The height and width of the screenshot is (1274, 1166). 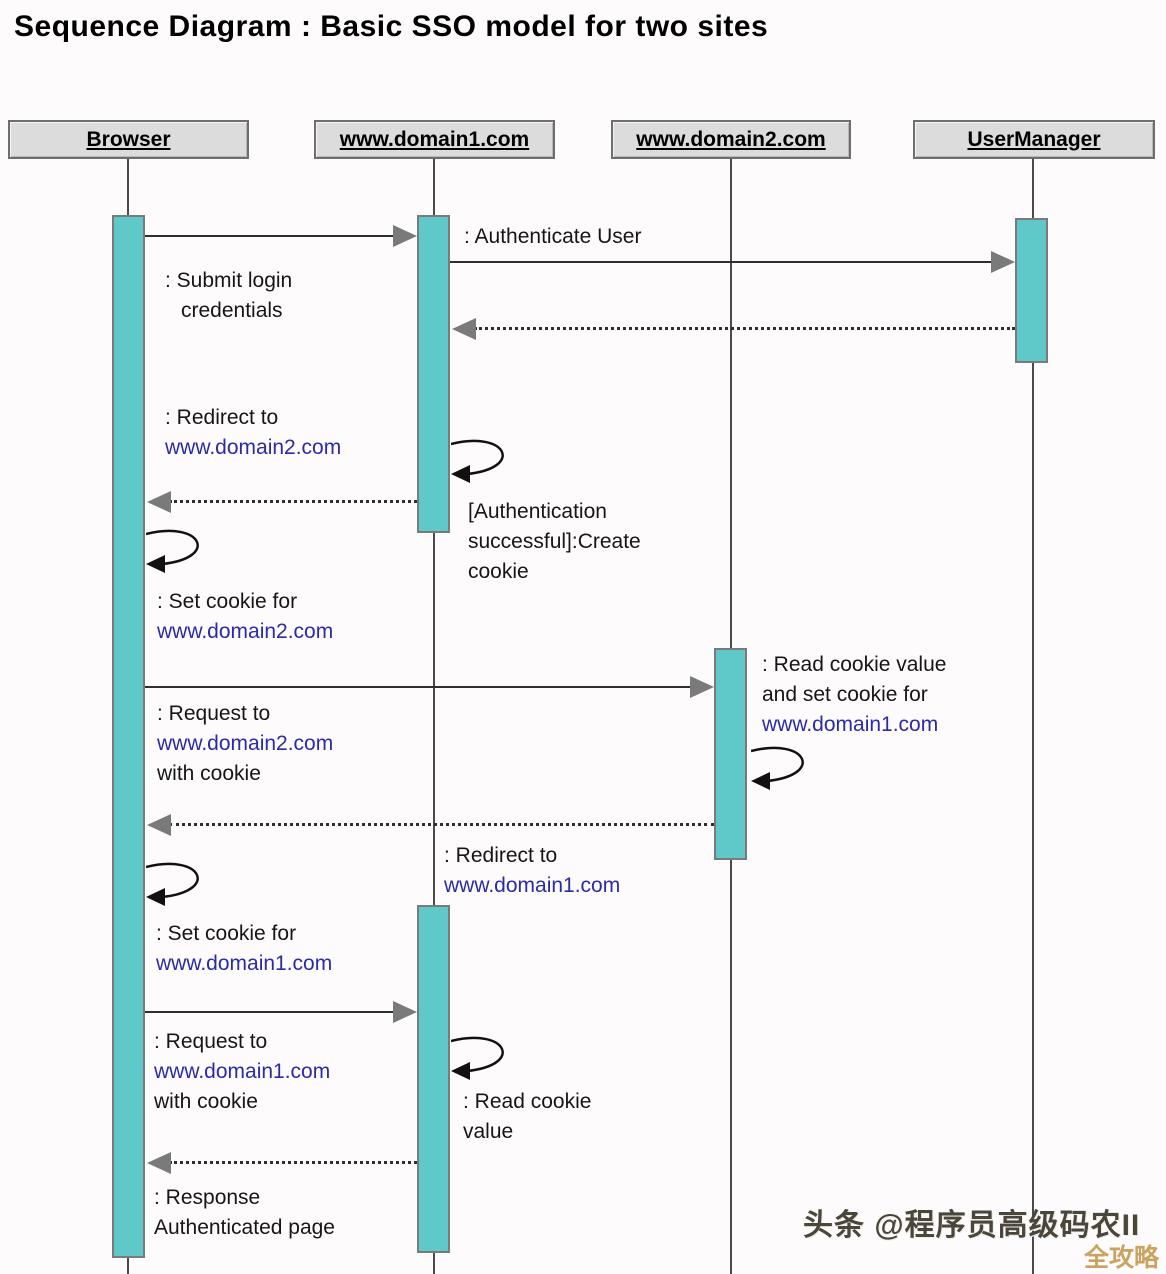 I want to click on activation-domain1-second, so click(x=433, y=1079).